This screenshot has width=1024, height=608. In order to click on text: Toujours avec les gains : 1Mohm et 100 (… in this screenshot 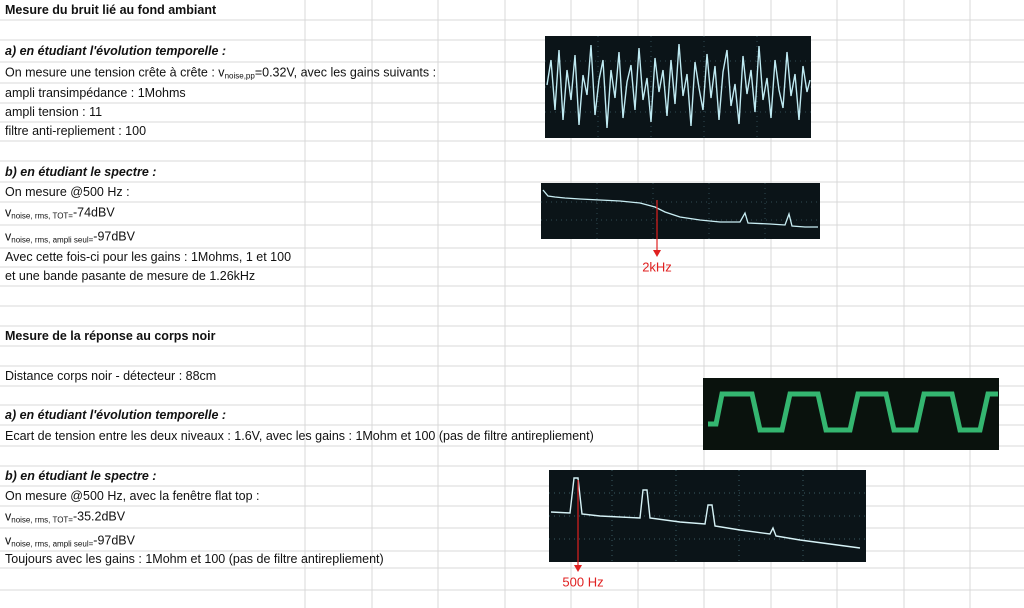, I will do `click(194, 559)`.